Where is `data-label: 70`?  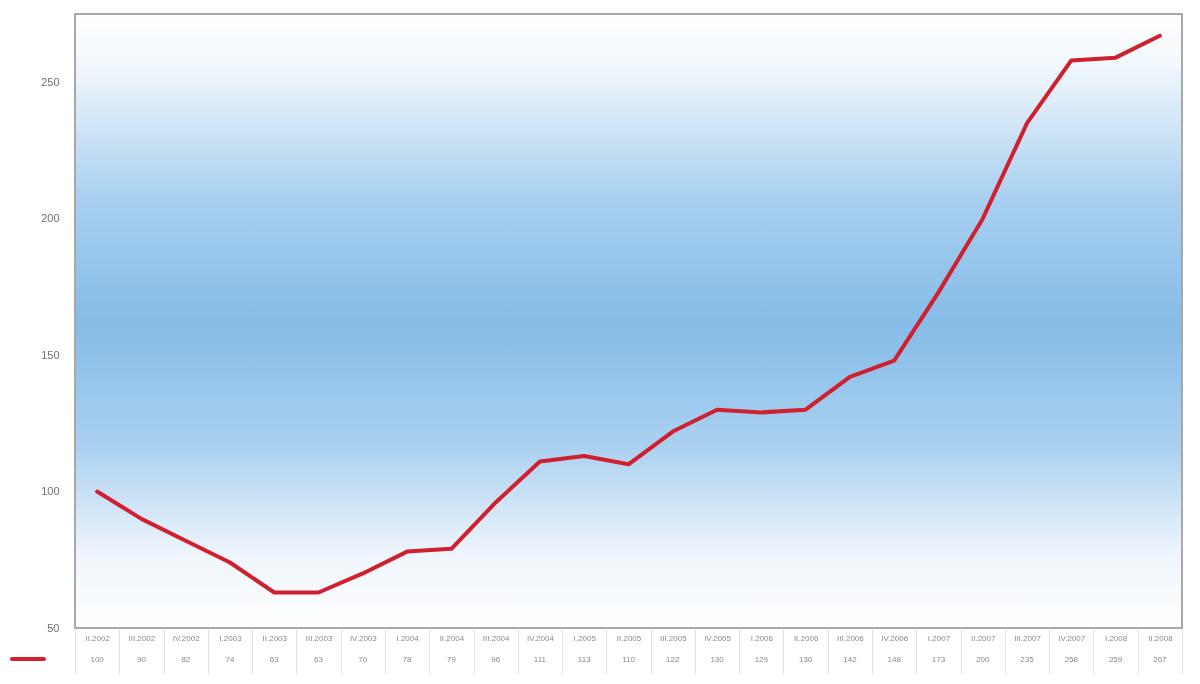 data-label: 70 is located at coordinates (363, 659).